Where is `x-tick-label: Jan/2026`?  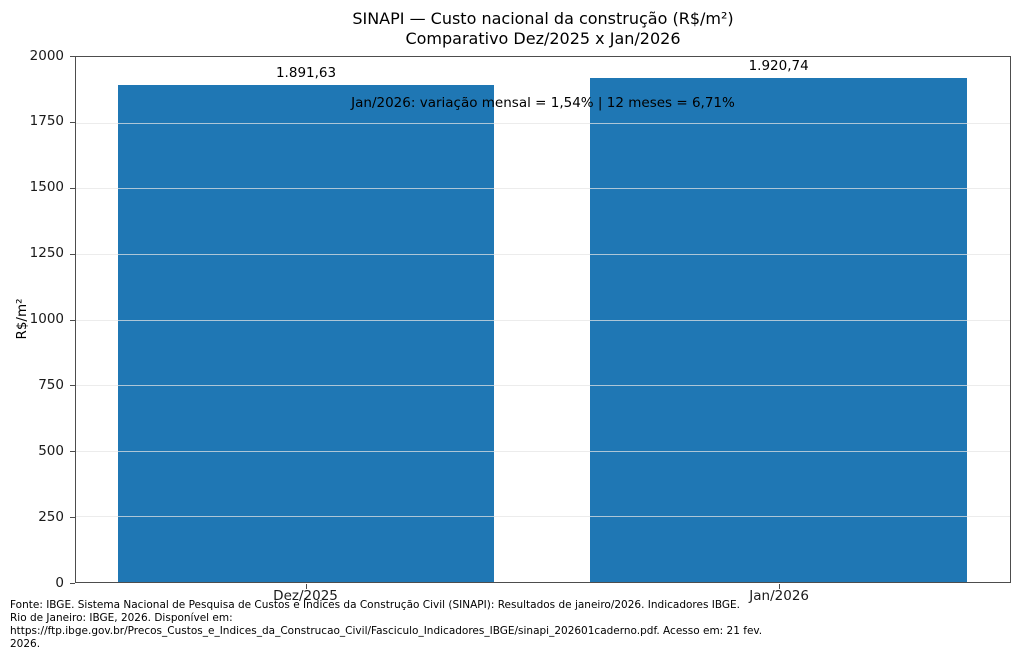
x-tick-label: Jan/2026 is located at coordinates (779, 596).